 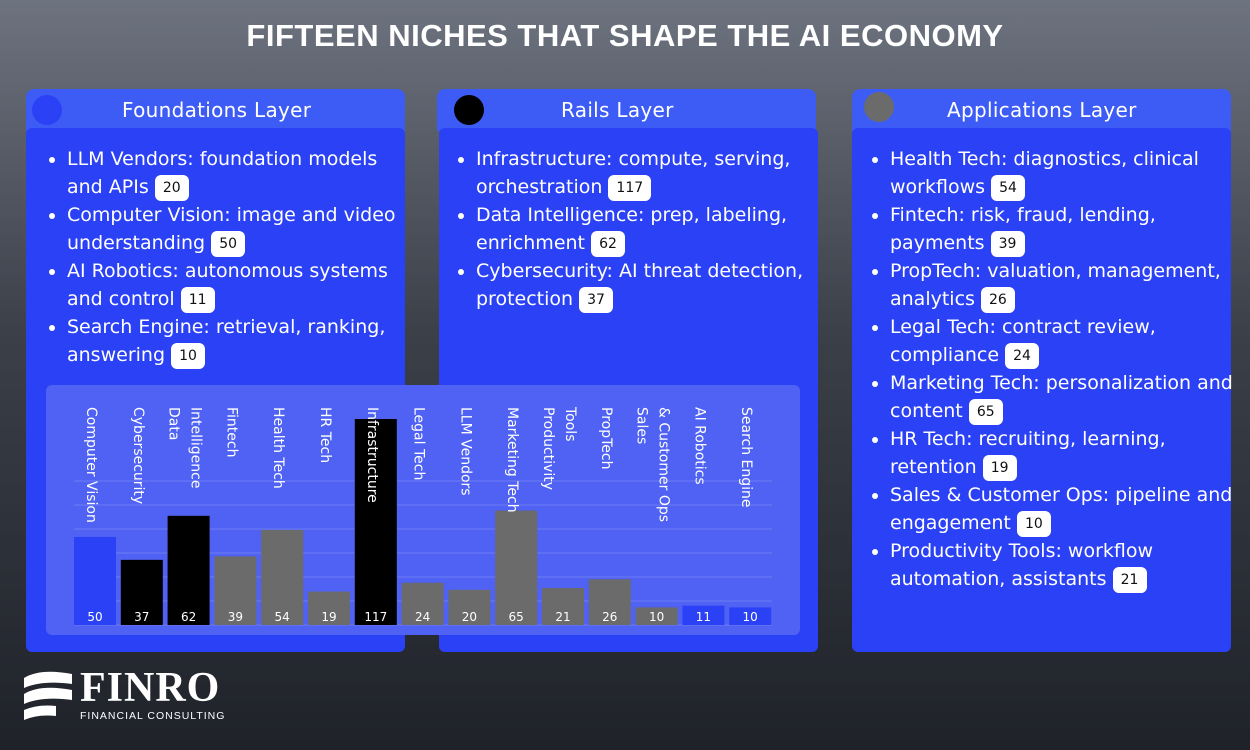 I want to click on count-badge: 19, so click(x=999, y=467).